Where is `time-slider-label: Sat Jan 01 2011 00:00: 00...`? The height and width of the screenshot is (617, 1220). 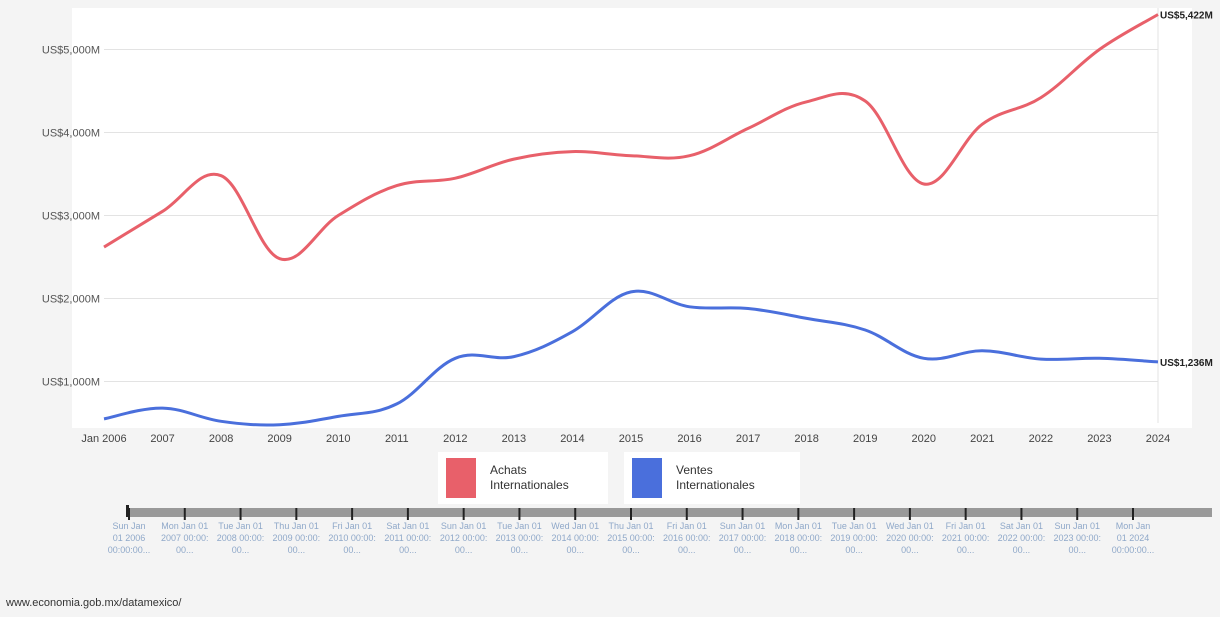 time-slider-label: Sat Jan 01 2011 00:00: 00... is located at coordinates (408, 538).